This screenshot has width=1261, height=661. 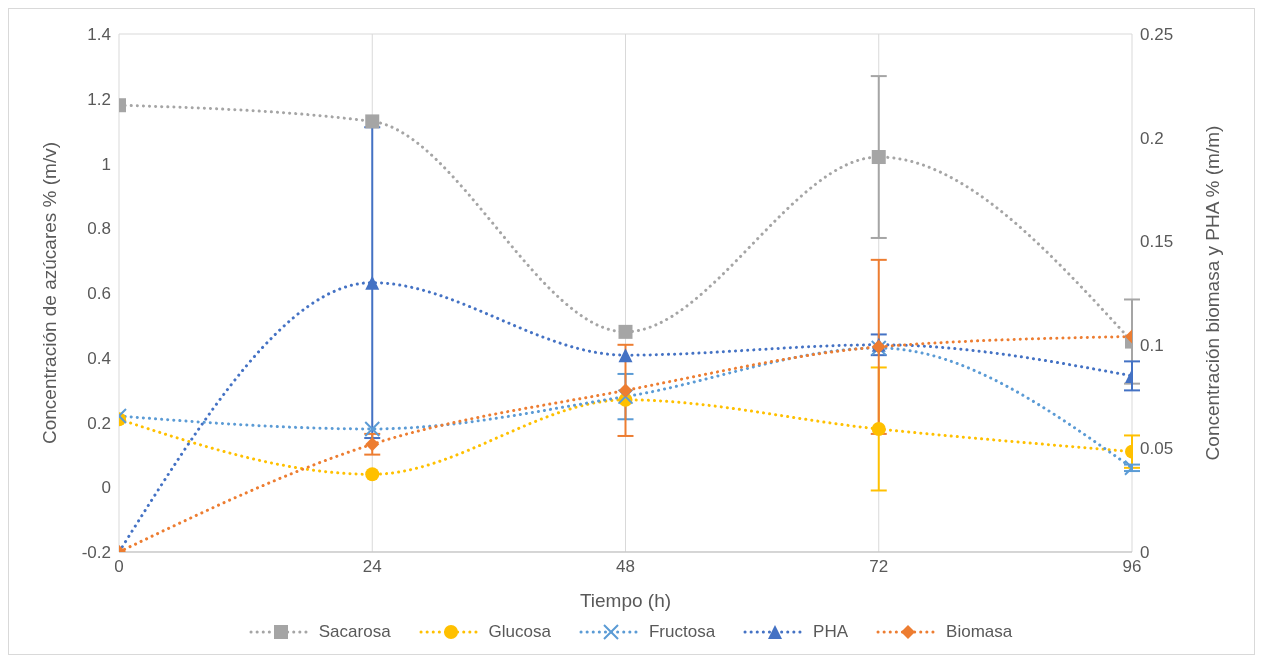 I want to click on x-tick-label: 72, so click(x=879, y=567).